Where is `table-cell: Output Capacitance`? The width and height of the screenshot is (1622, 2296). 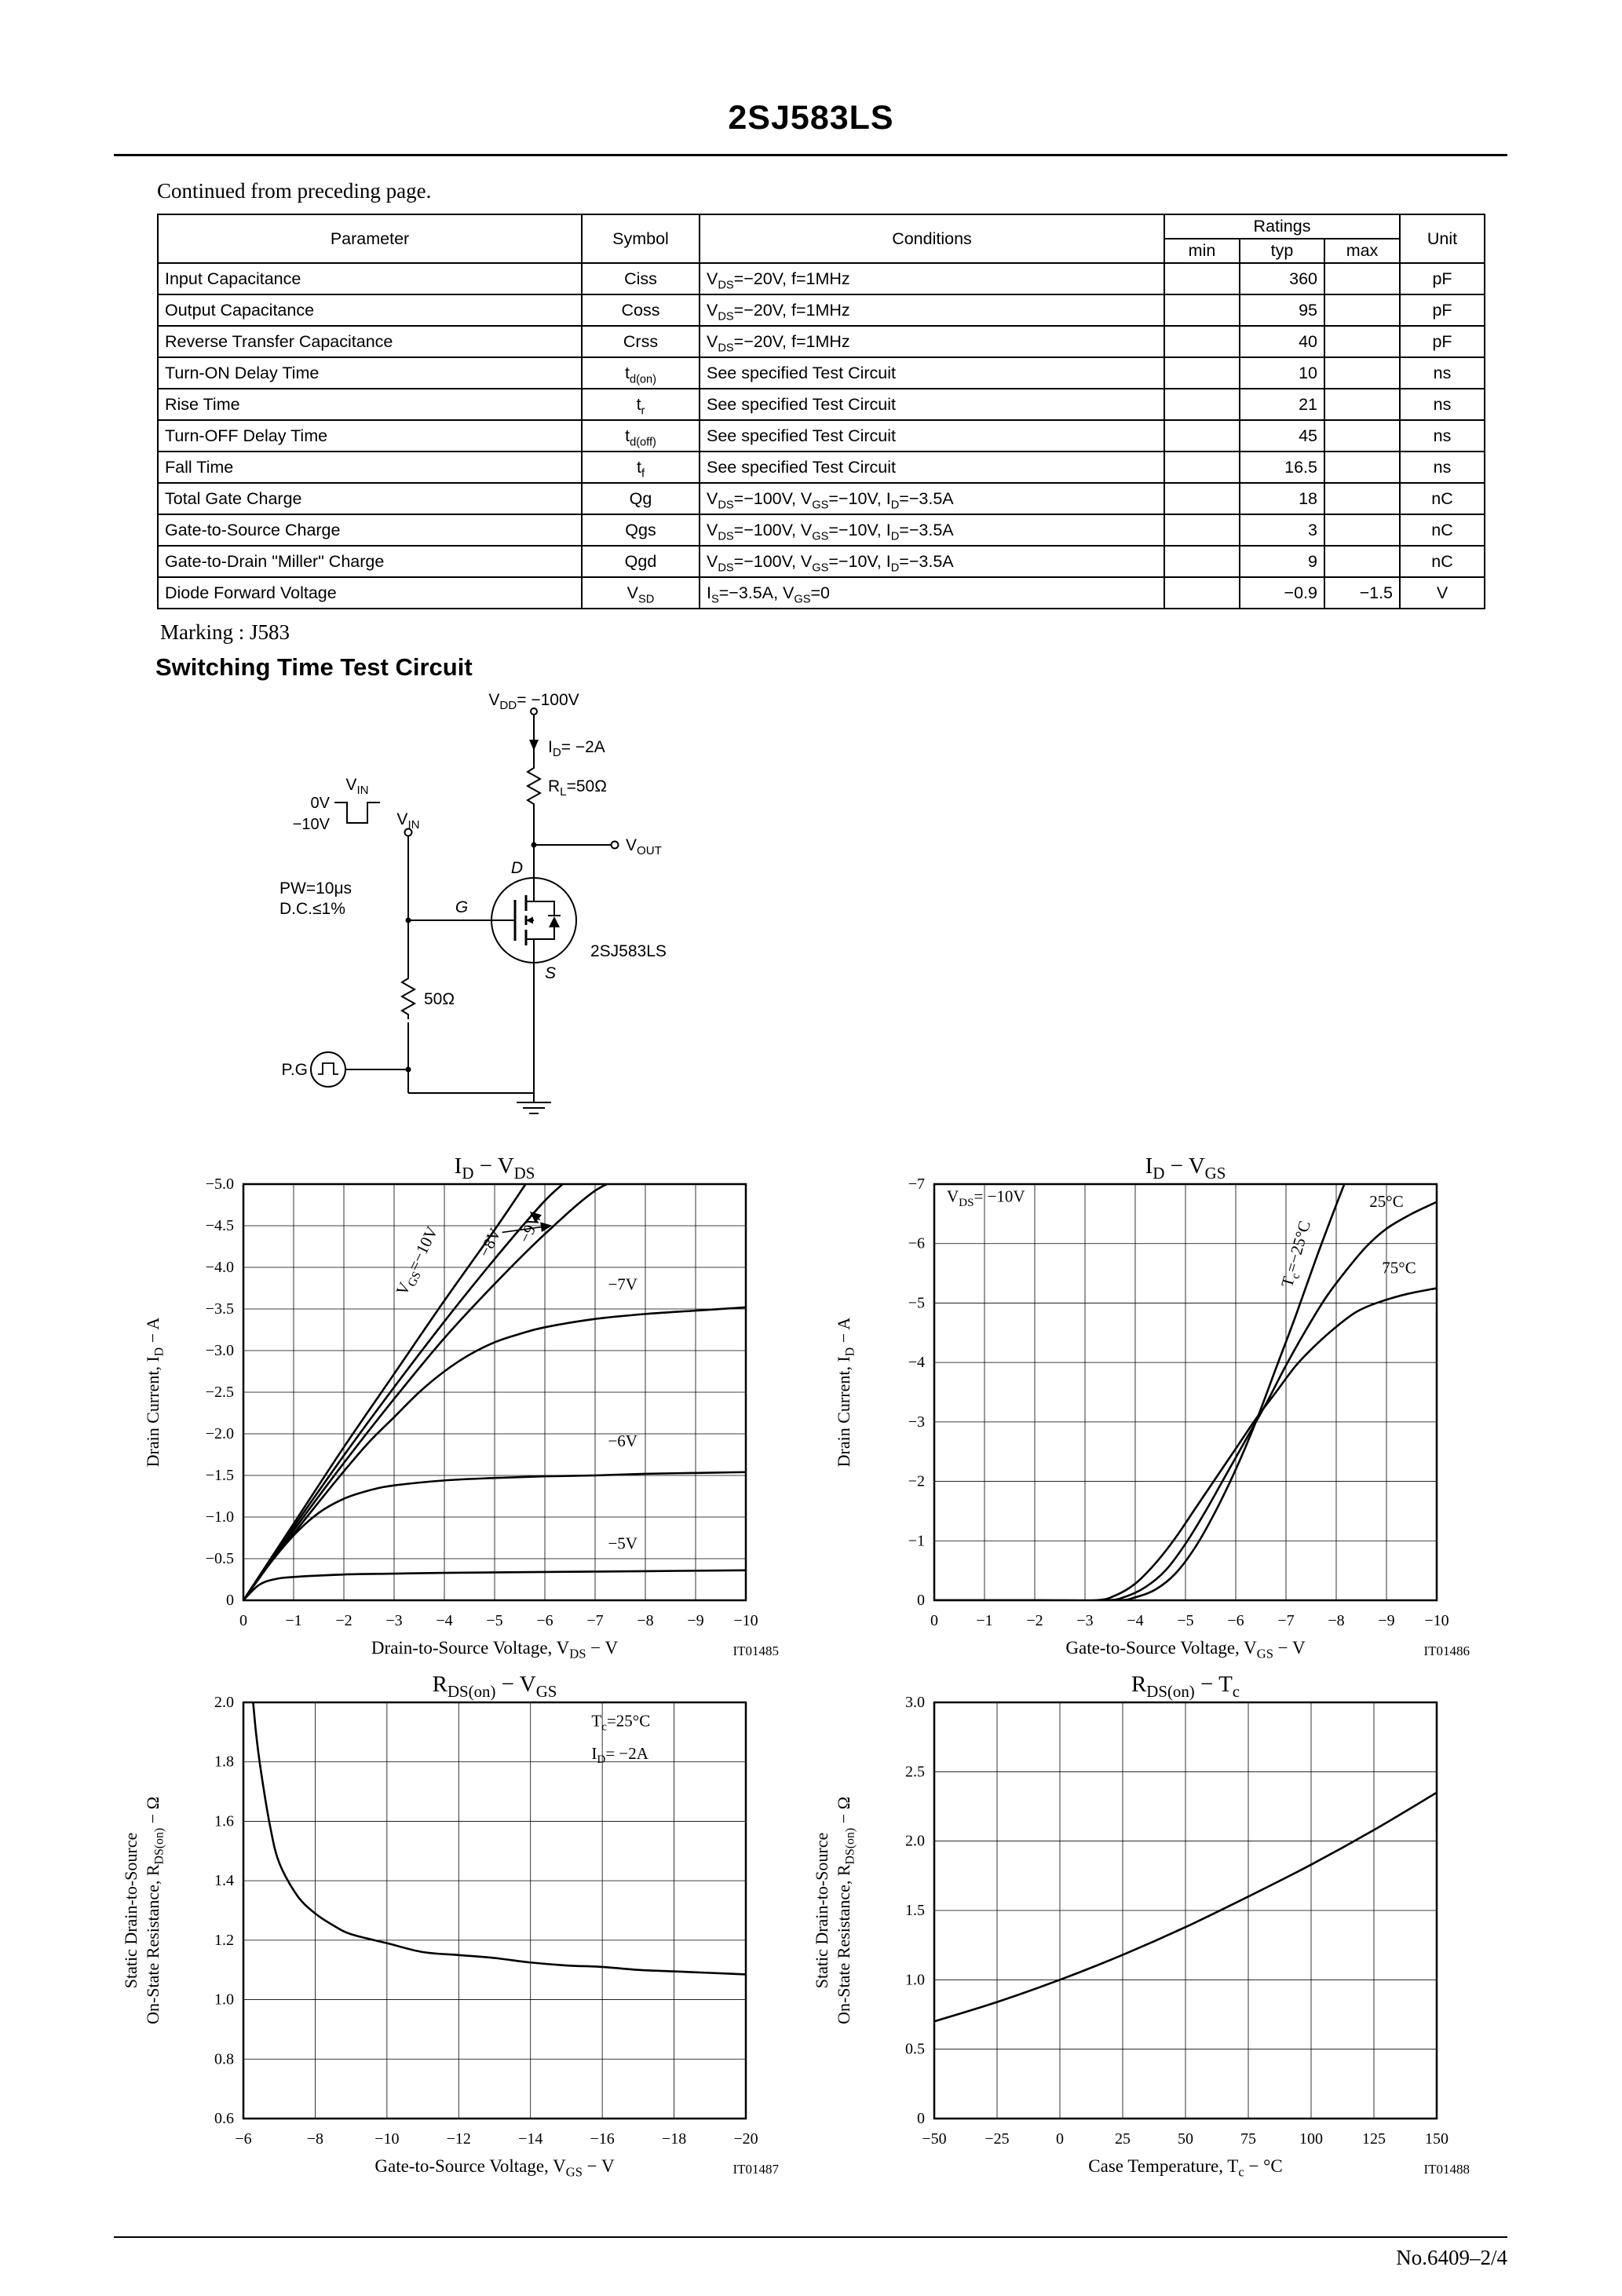
table-cell: Output Capacitance is located at coordinates (370, 311).